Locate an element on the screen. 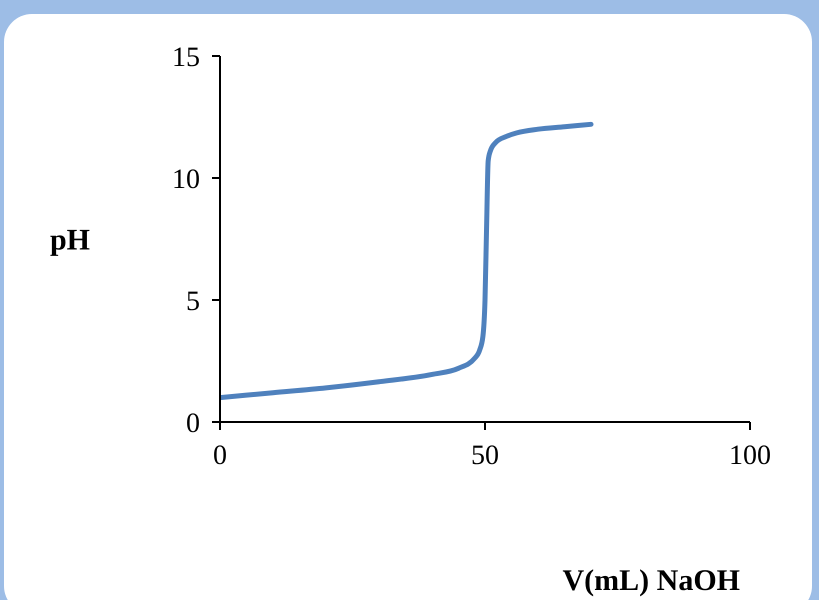 The width and height of the screenshot is (819, 600). y-axis-title: pH is located at coordinates (70, 240).